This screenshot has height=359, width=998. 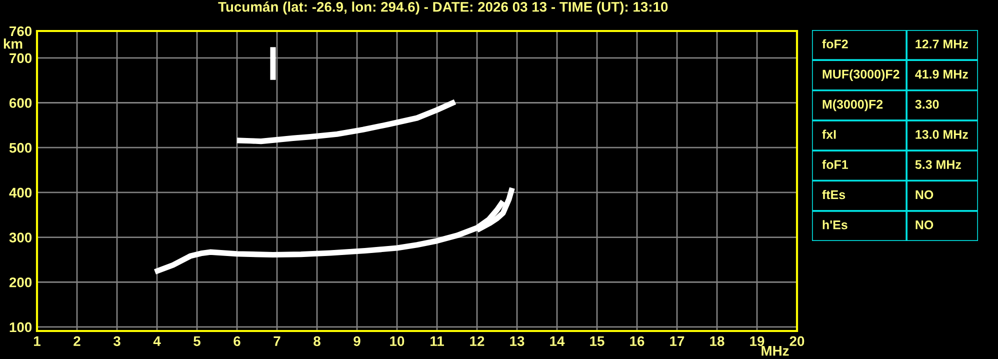 I want to click on x-tick-label: 18, so click(x=717, y=341).